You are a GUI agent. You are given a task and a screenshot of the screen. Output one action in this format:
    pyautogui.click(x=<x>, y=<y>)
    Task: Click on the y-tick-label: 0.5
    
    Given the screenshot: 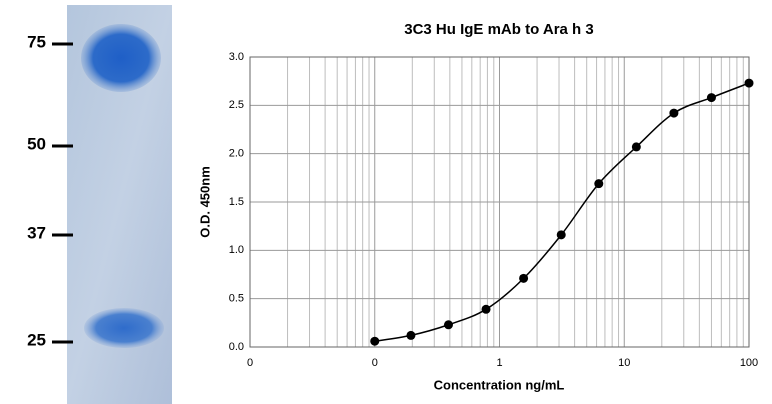 What is the action you would take?
    pyautogui.click(x=236, y=299)
    